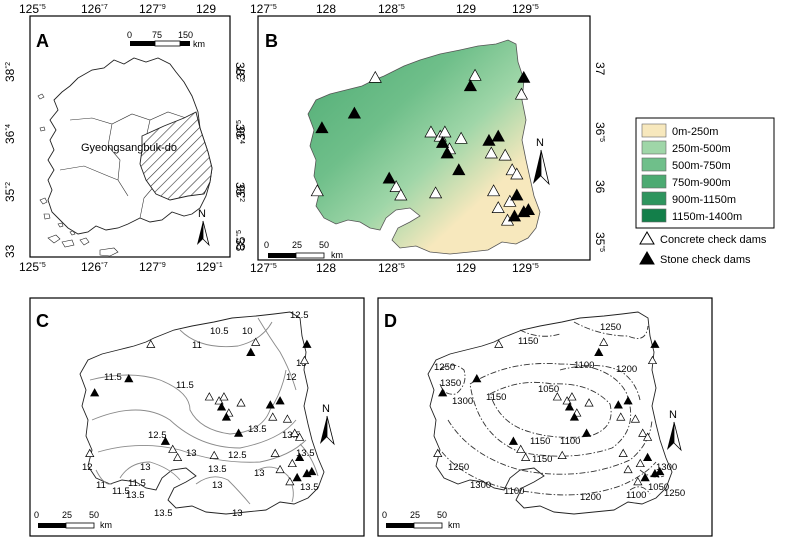 This screenshot has width=796, height=544. I want to click on tick-label: 129°1, so click(209, 267).